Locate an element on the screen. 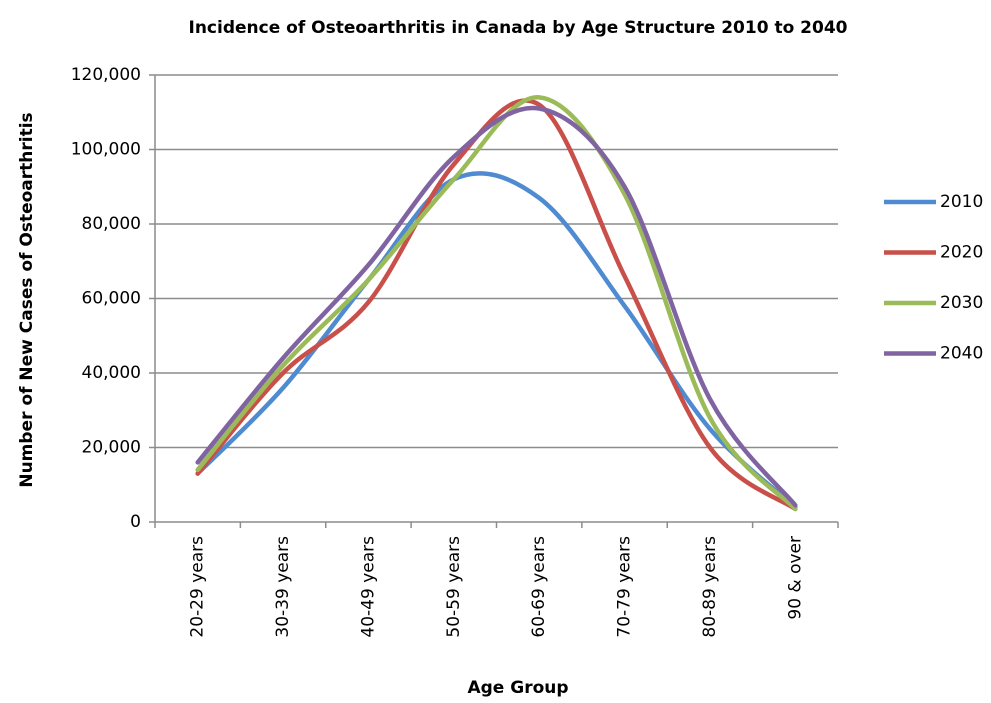  legend-label: 2030 is located at coordinates (961, 303).